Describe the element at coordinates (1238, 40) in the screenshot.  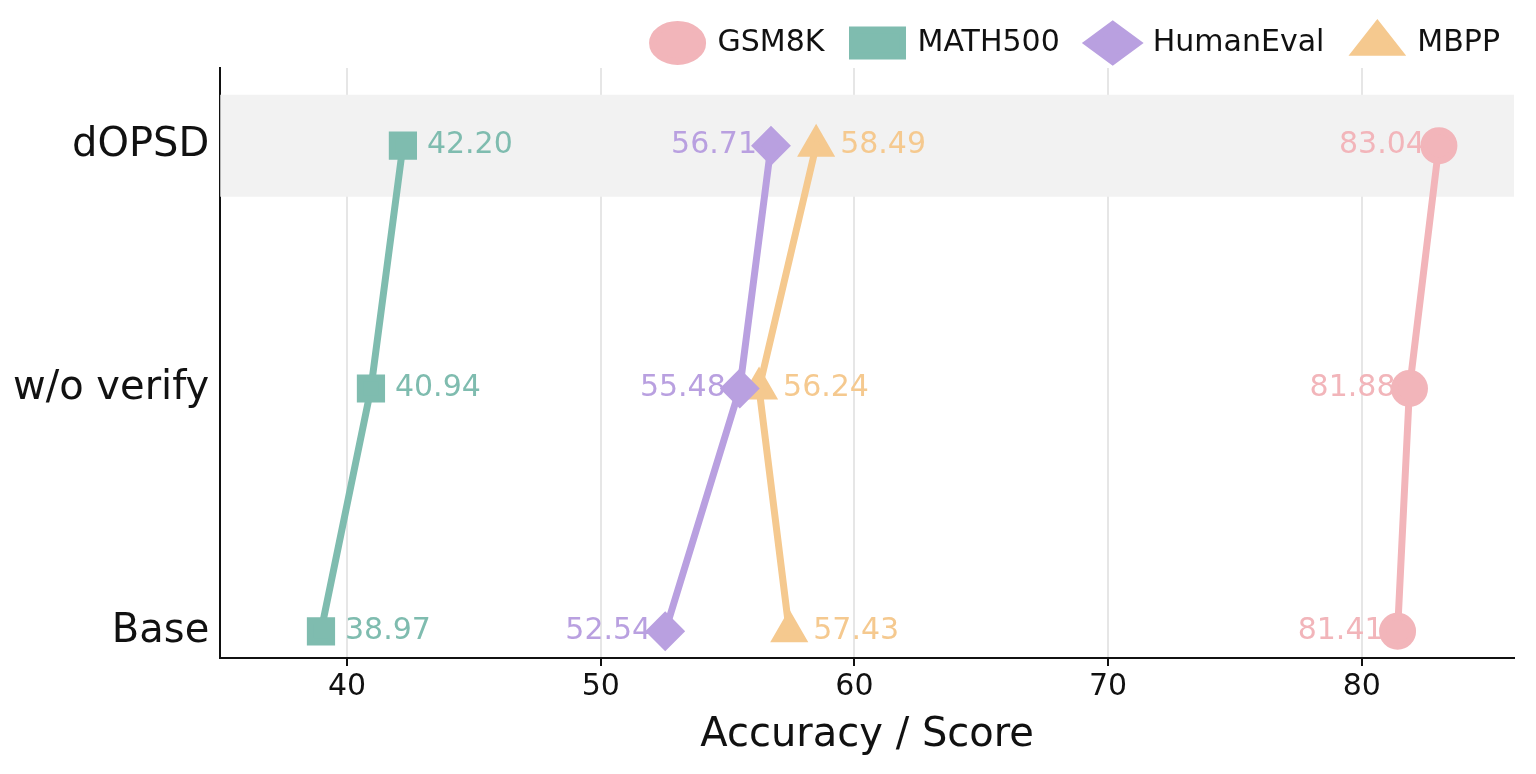
I see `legend-label: HumanEval` at that location.